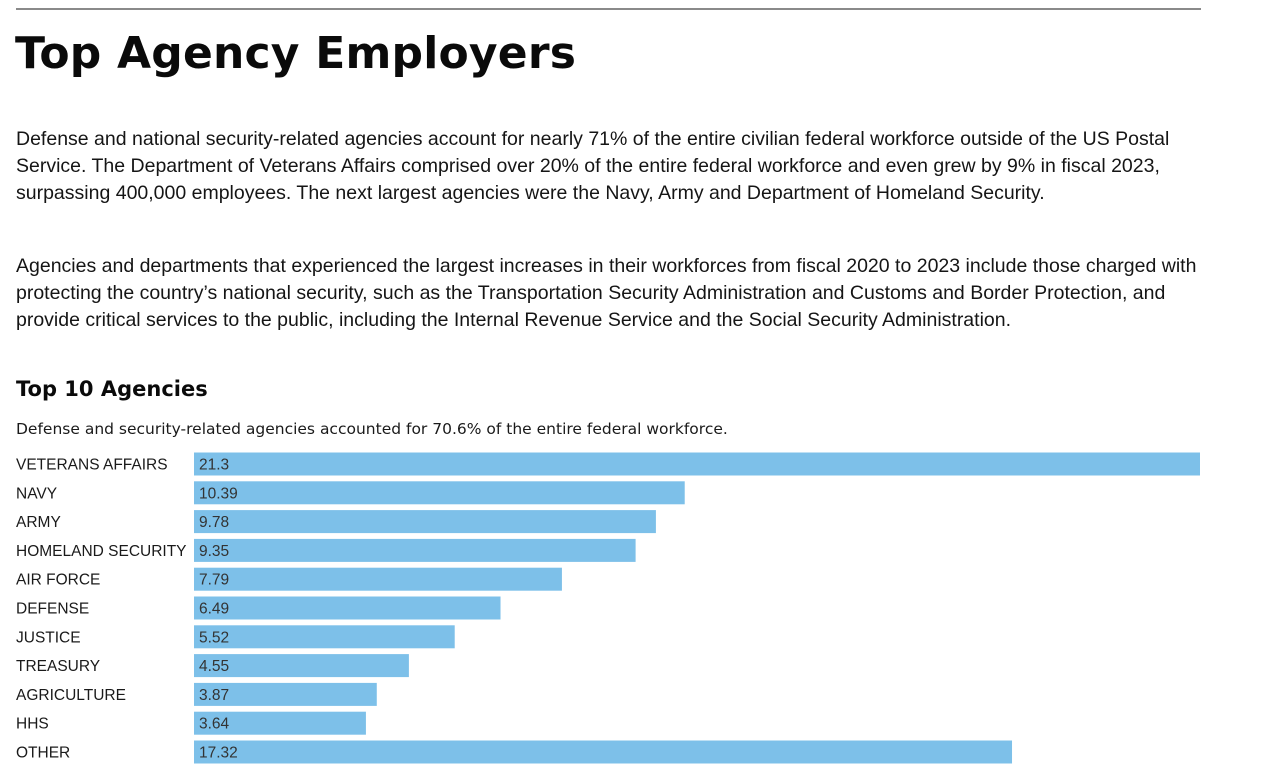 Image resolution: width=1286 pixels, height=771 pixels. Describe the element at coordinates (43, 753) in the screenshot. I see `category-label-other: OTHER` at that location.